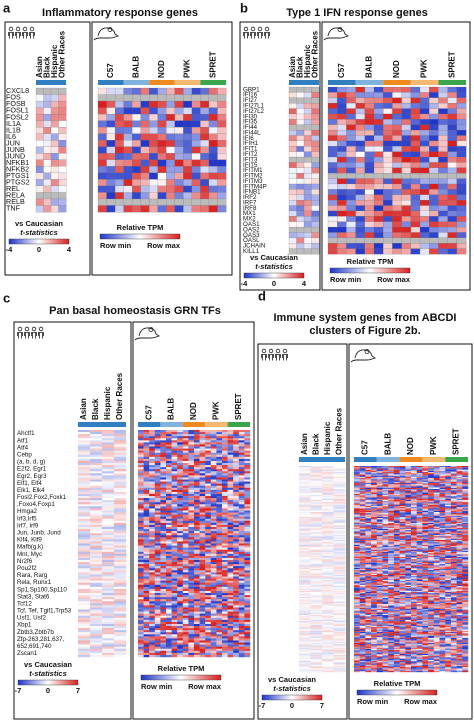  I want to click on mouse-icon, so click(340, 29).